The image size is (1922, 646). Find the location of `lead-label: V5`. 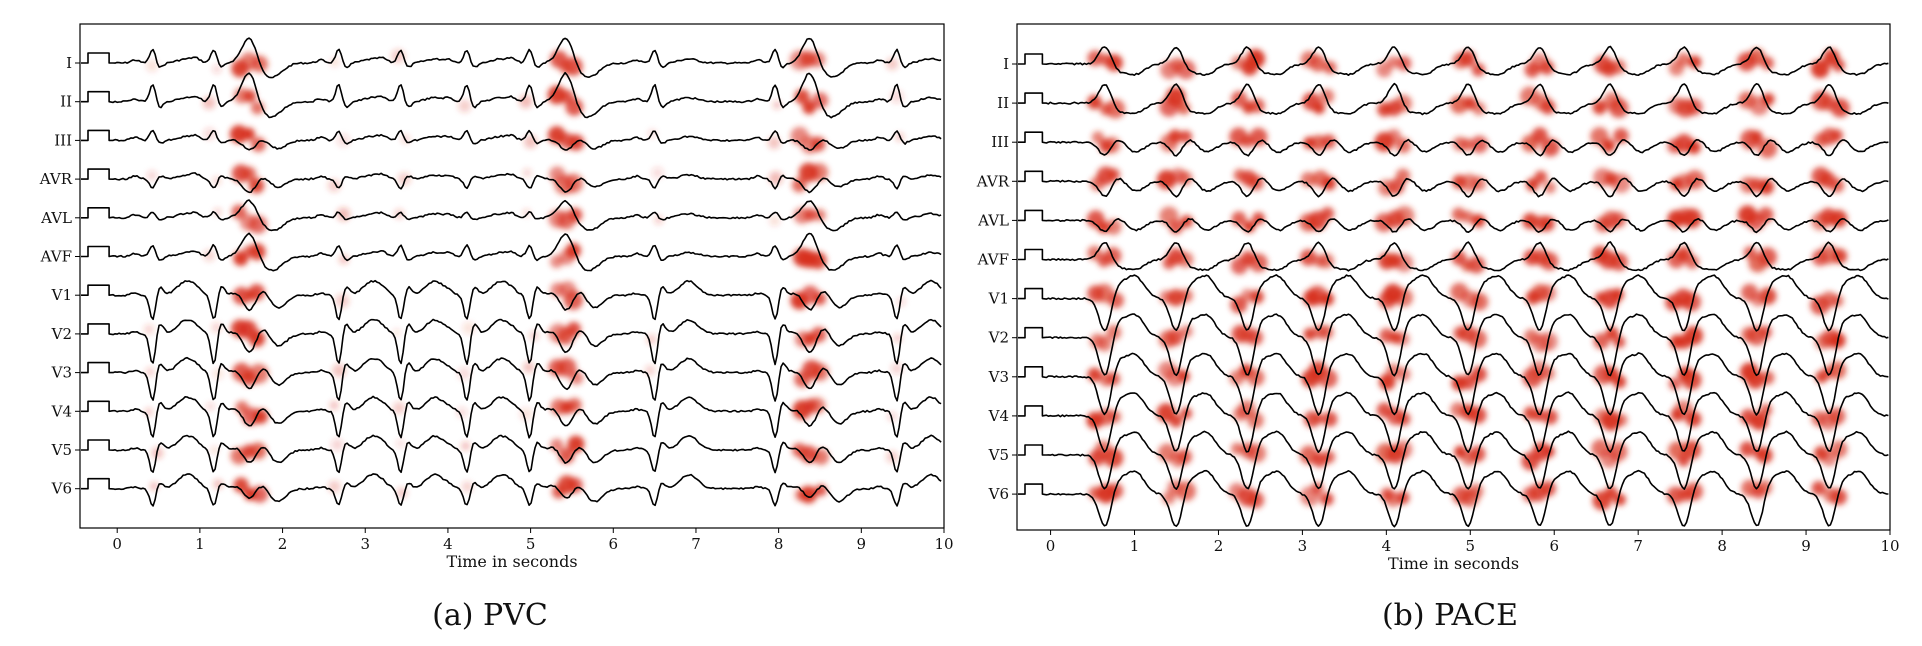

lead-label: V5 is located at coordinates (61, 450).